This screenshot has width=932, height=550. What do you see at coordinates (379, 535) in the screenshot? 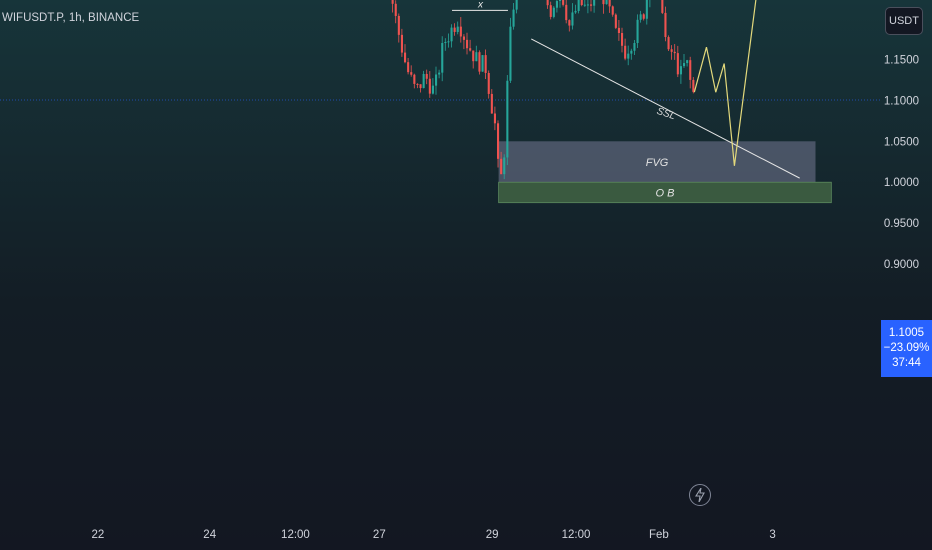
I see `x-tick-label: 27` at bounding box center [379, 535].